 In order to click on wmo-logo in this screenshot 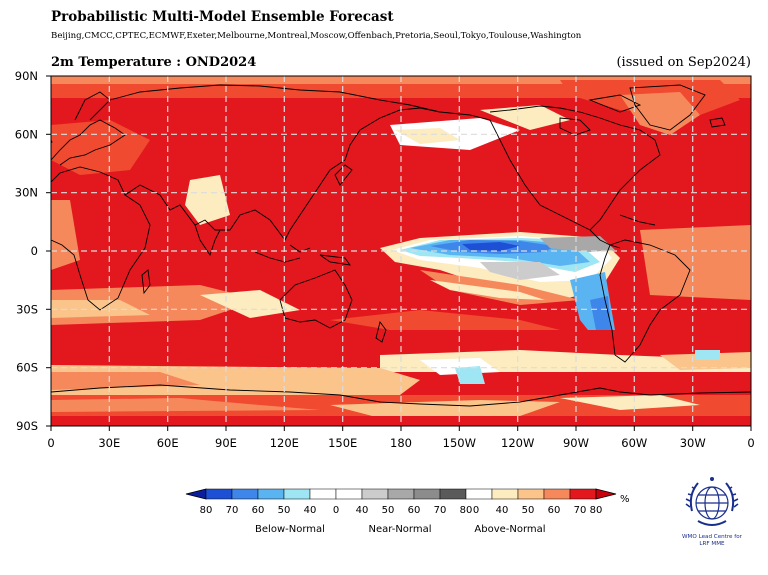, I will do `click(712, 501)`.